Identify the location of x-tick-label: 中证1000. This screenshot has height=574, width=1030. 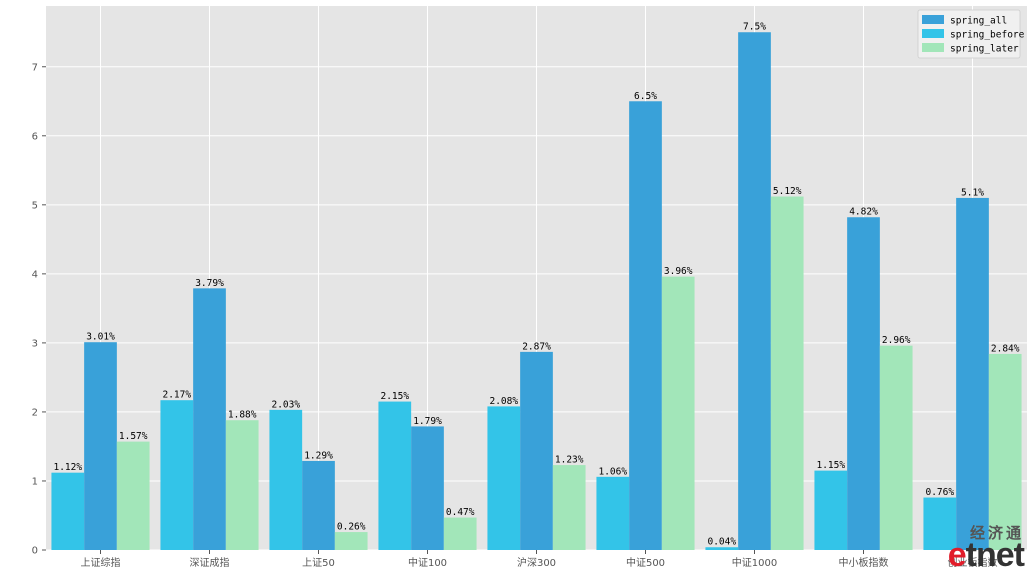
(754, 562).